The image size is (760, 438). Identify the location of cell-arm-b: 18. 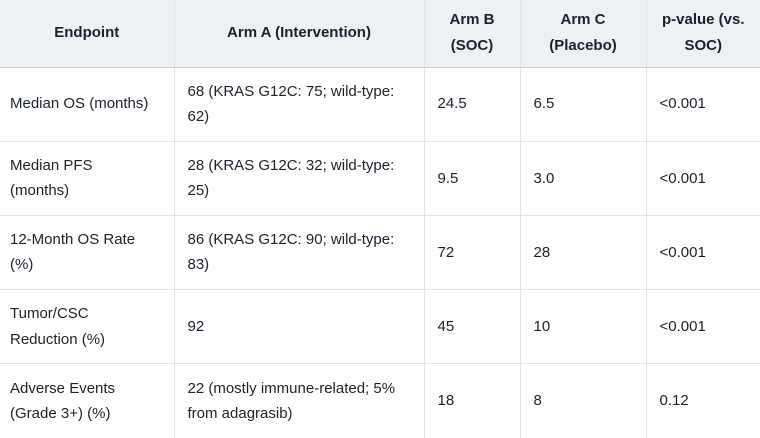
(471, 400).